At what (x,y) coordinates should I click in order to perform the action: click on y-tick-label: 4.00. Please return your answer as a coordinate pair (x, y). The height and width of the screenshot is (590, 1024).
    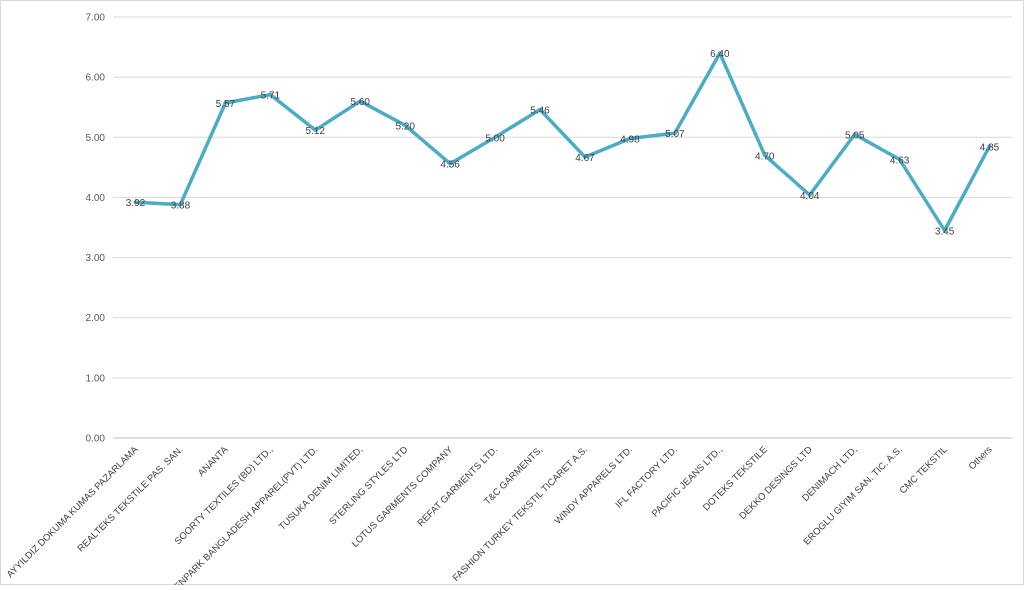
    Looking at the image, I should click on (96, 198).